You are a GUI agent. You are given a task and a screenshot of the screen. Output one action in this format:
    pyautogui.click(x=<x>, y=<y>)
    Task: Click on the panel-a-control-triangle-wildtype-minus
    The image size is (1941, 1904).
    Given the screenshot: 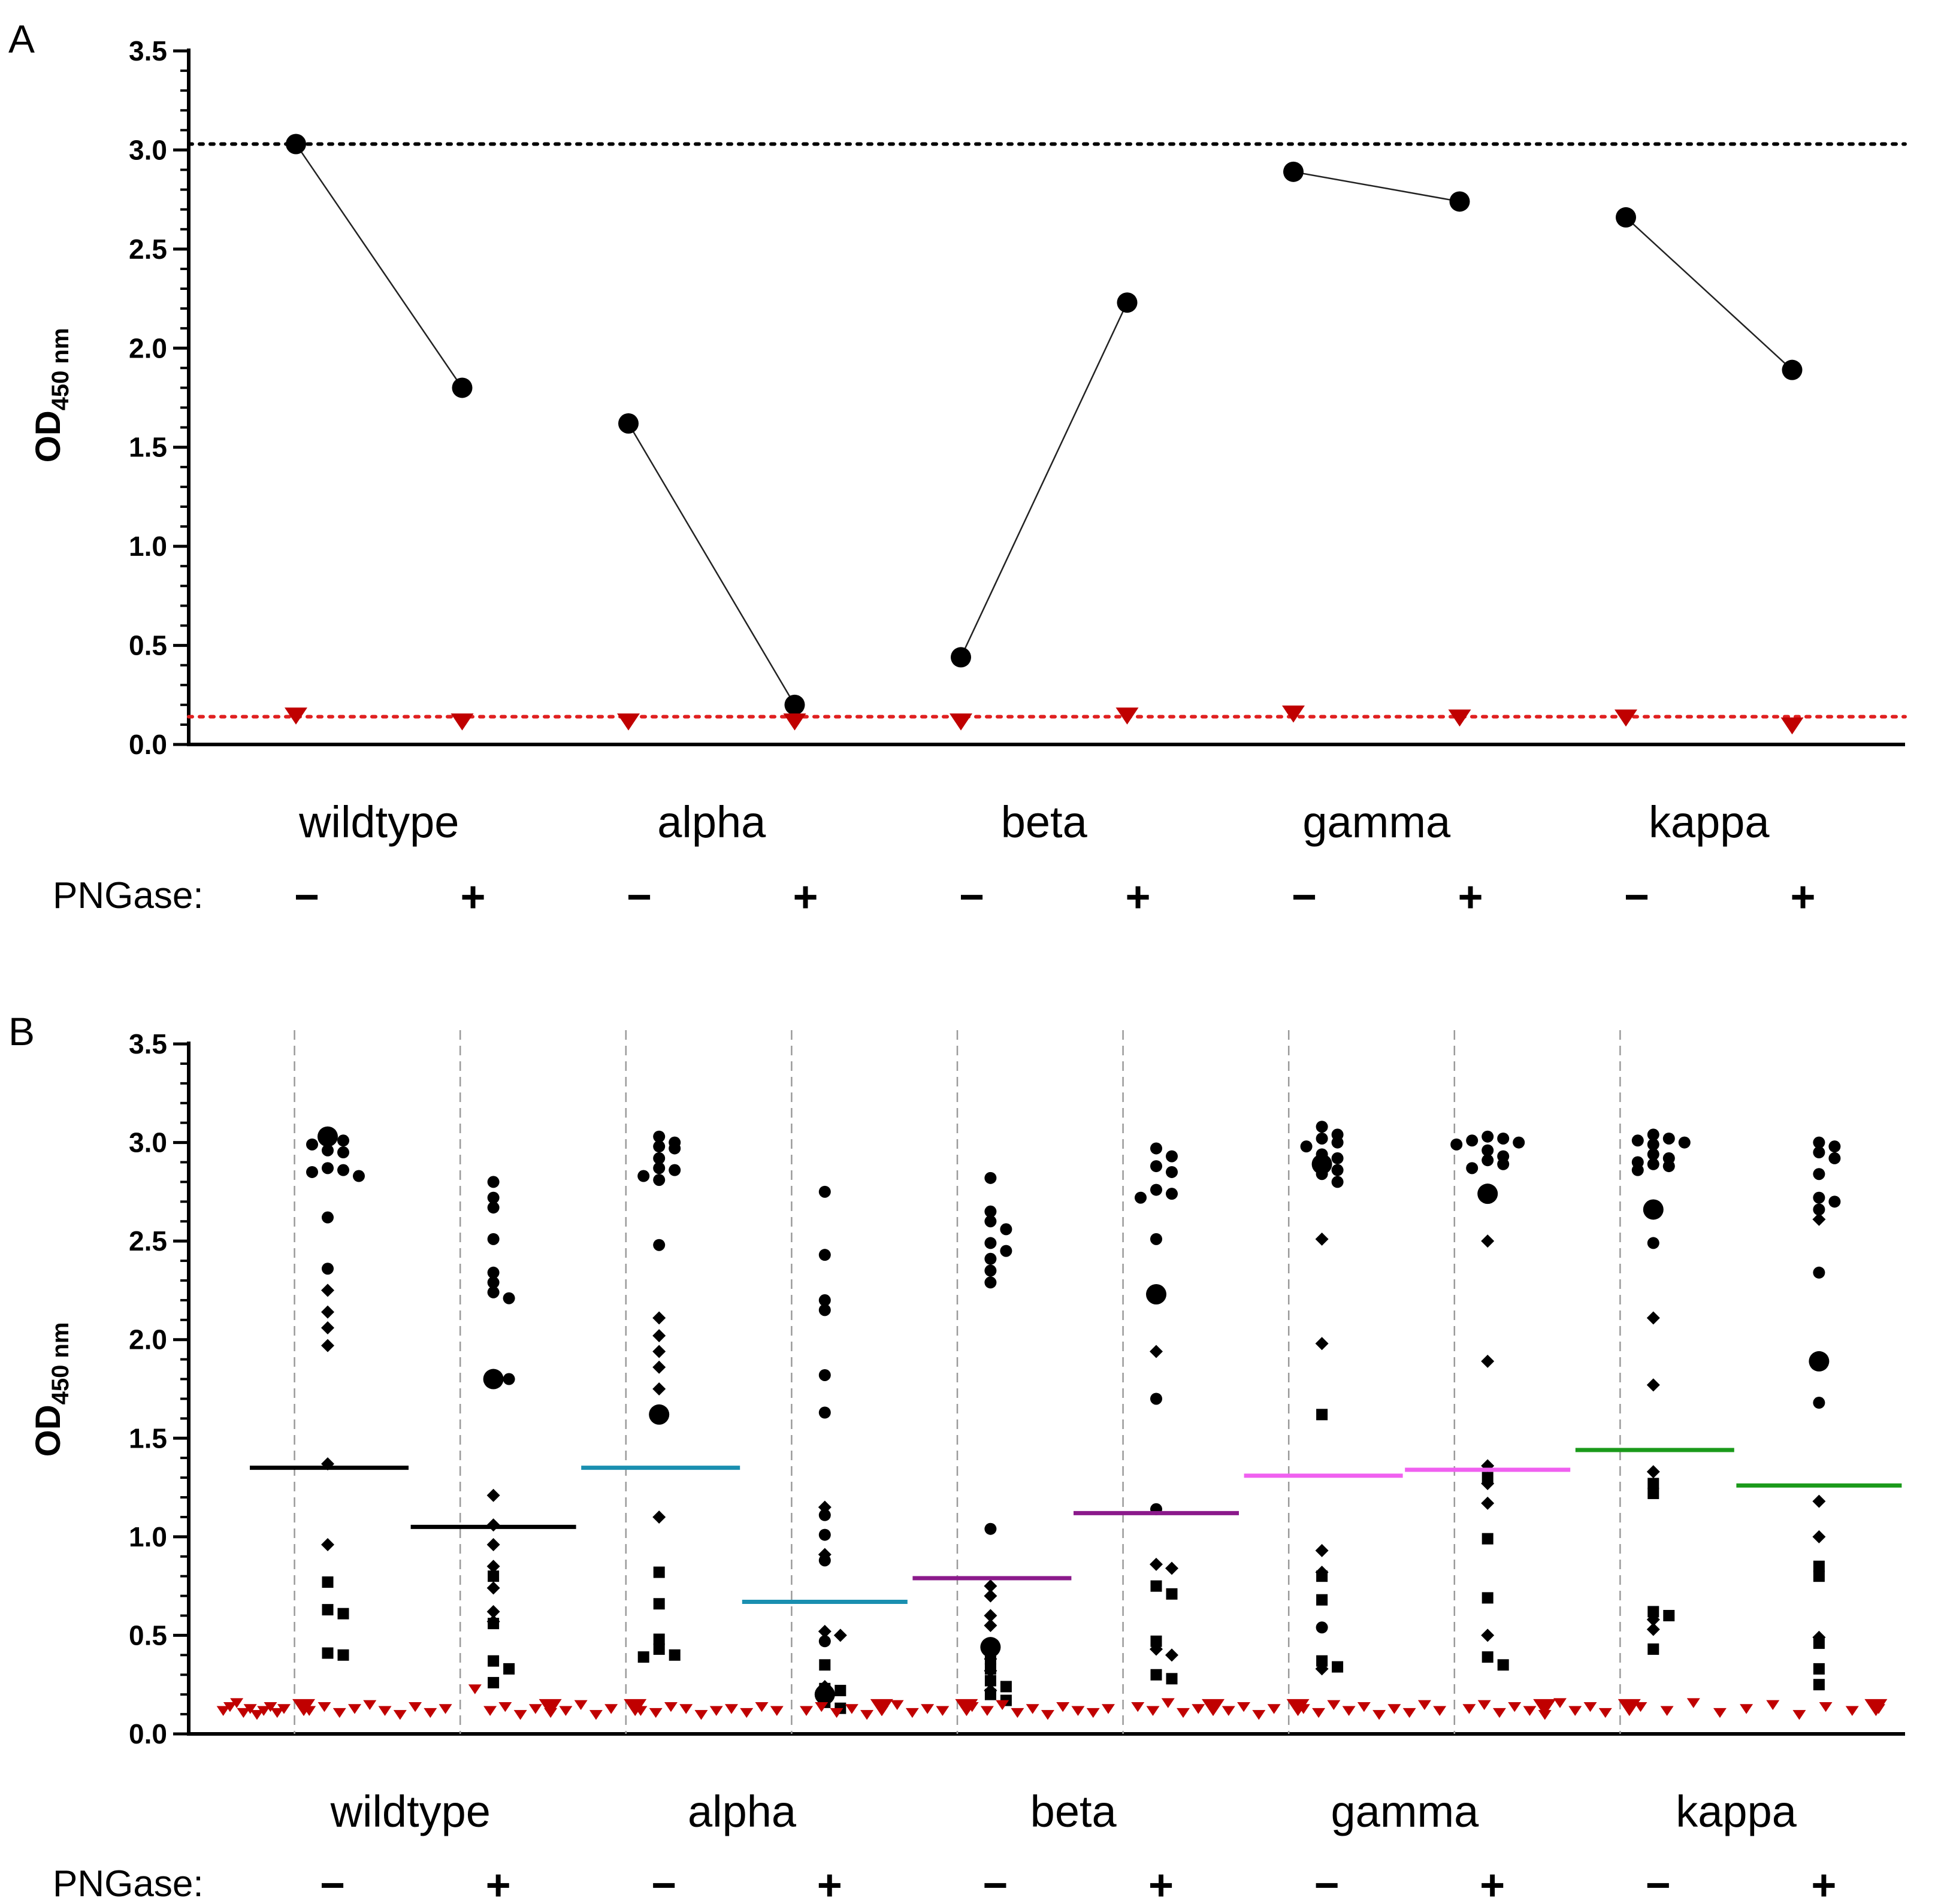 What is the action you would take?
    pyautogui.click(x=296, y=716)
    